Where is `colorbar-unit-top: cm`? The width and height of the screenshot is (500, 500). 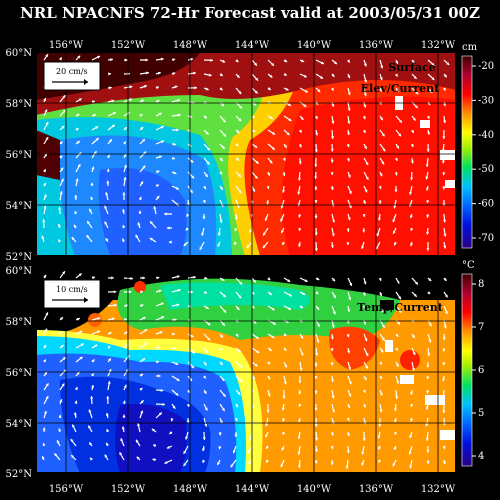 colorbar-unit-top: cm is located at coordinates (470, 47).